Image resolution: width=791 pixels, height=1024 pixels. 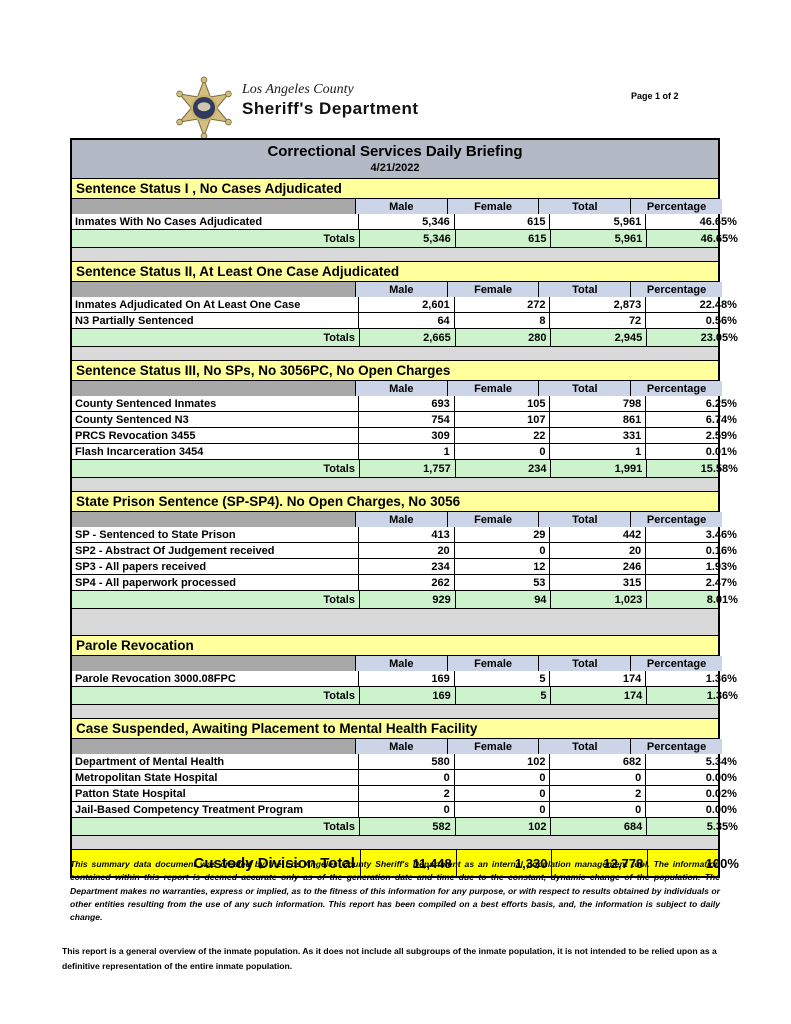 I want to click on value-male: 2,601, so click(x=405, y=304).